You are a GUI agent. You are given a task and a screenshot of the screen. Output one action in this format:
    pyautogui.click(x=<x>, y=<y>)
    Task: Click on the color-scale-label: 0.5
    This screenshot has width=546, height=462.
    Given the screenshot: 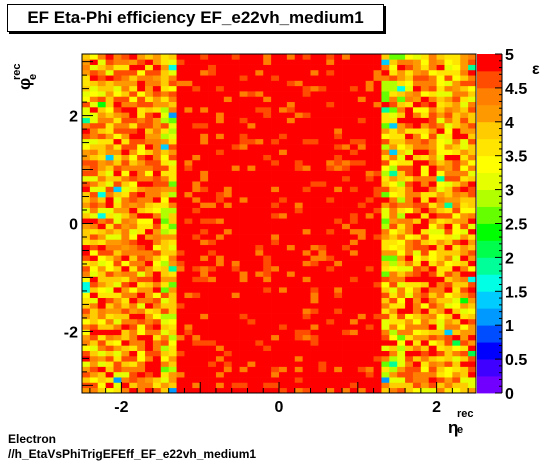 What is the action you would take?
    pyautogui.click(x=516, y=360)
    